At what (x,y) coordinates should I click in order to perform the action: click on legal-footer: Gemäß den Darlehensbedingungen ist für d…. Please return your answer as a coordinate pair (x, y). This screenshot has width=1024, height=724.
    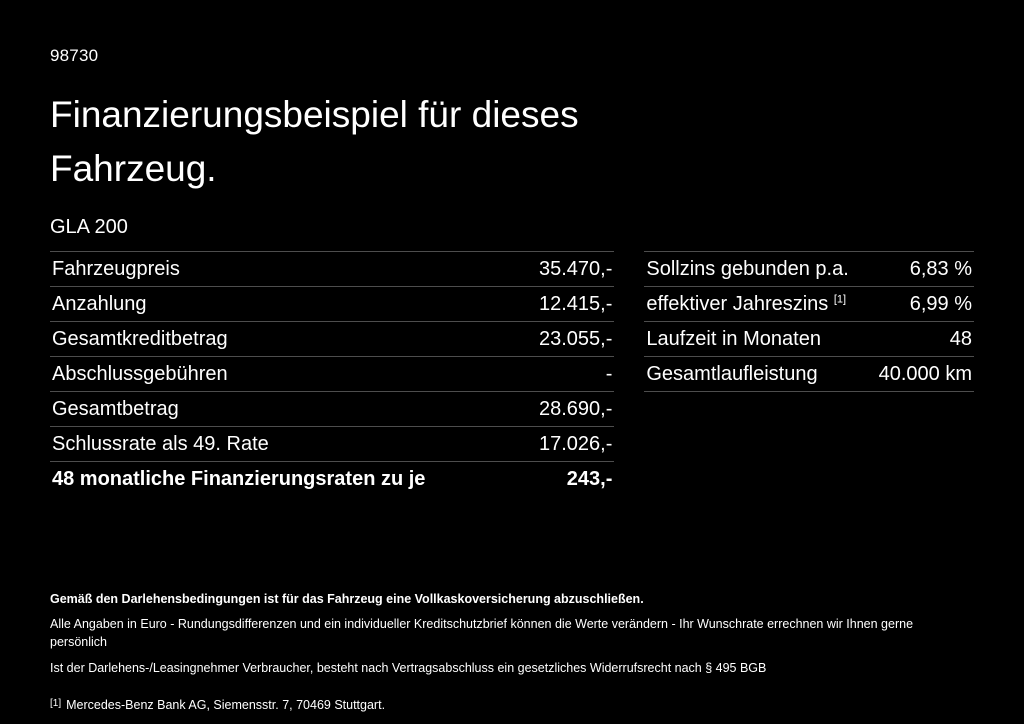
    Looking at the image, I should click on (510, 652).